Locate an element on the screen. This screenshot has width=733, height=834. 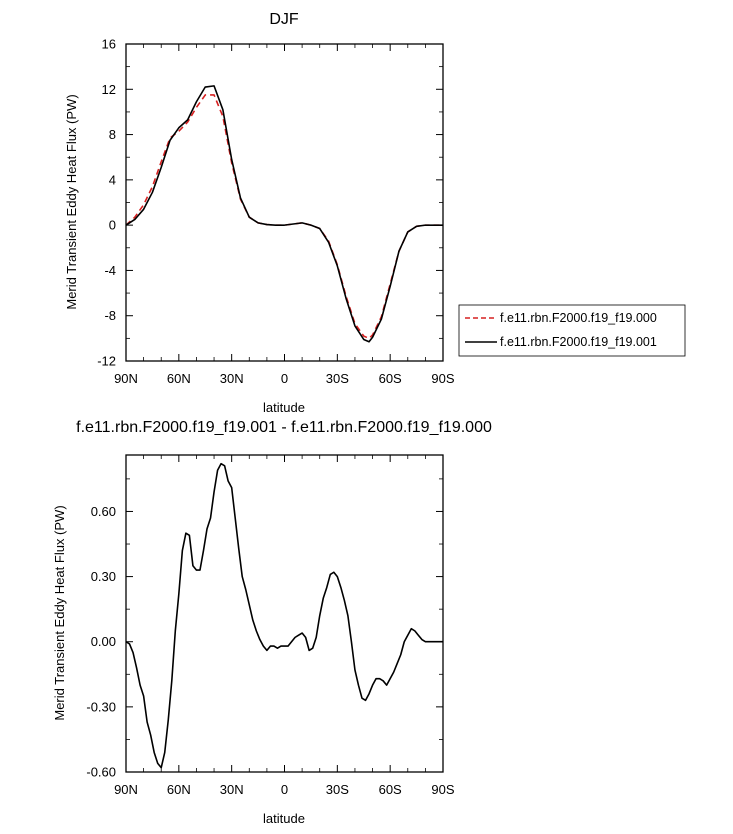
bottom-chart-ylabel: Merid Transient Eddy Heat Flux (PW) is located at coordinates (59, 612).